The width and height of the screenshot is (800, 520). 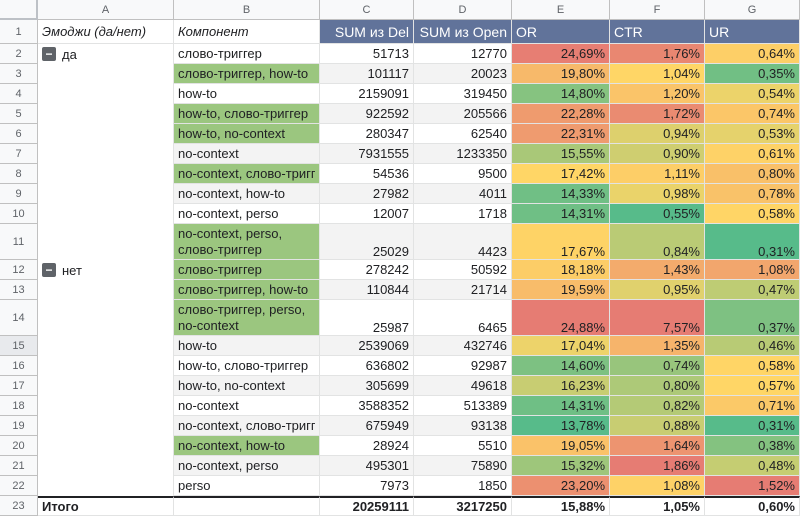 I want to click on row-header: 20, so click(x=19, y=446).